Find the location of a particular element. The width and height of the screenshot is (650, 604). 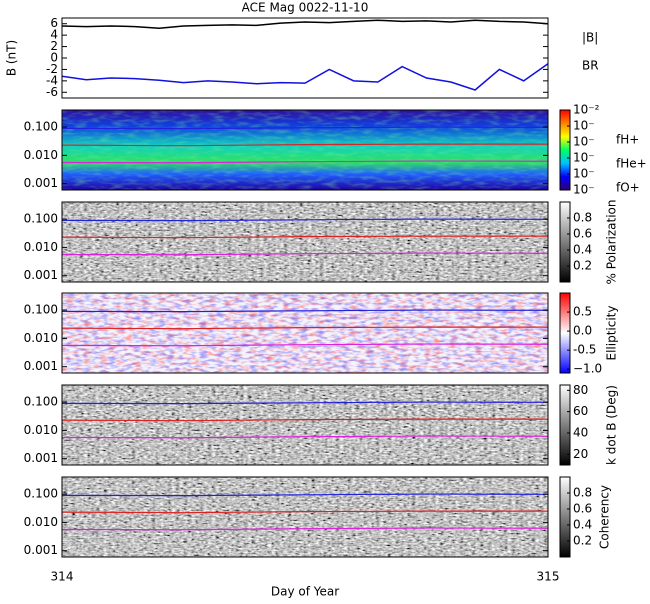

legend-entry: fO+ is located at coordinates (628, 188).